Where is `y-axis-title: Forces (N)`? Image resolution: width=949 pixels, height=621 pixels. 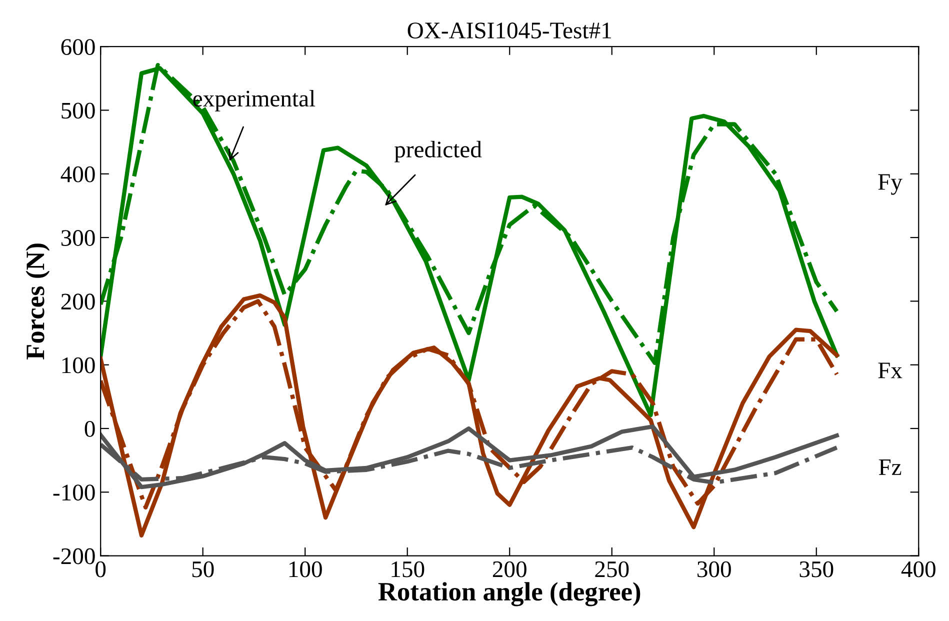
y-axis-title: Forces (N) is located at coordinates (38, 302).